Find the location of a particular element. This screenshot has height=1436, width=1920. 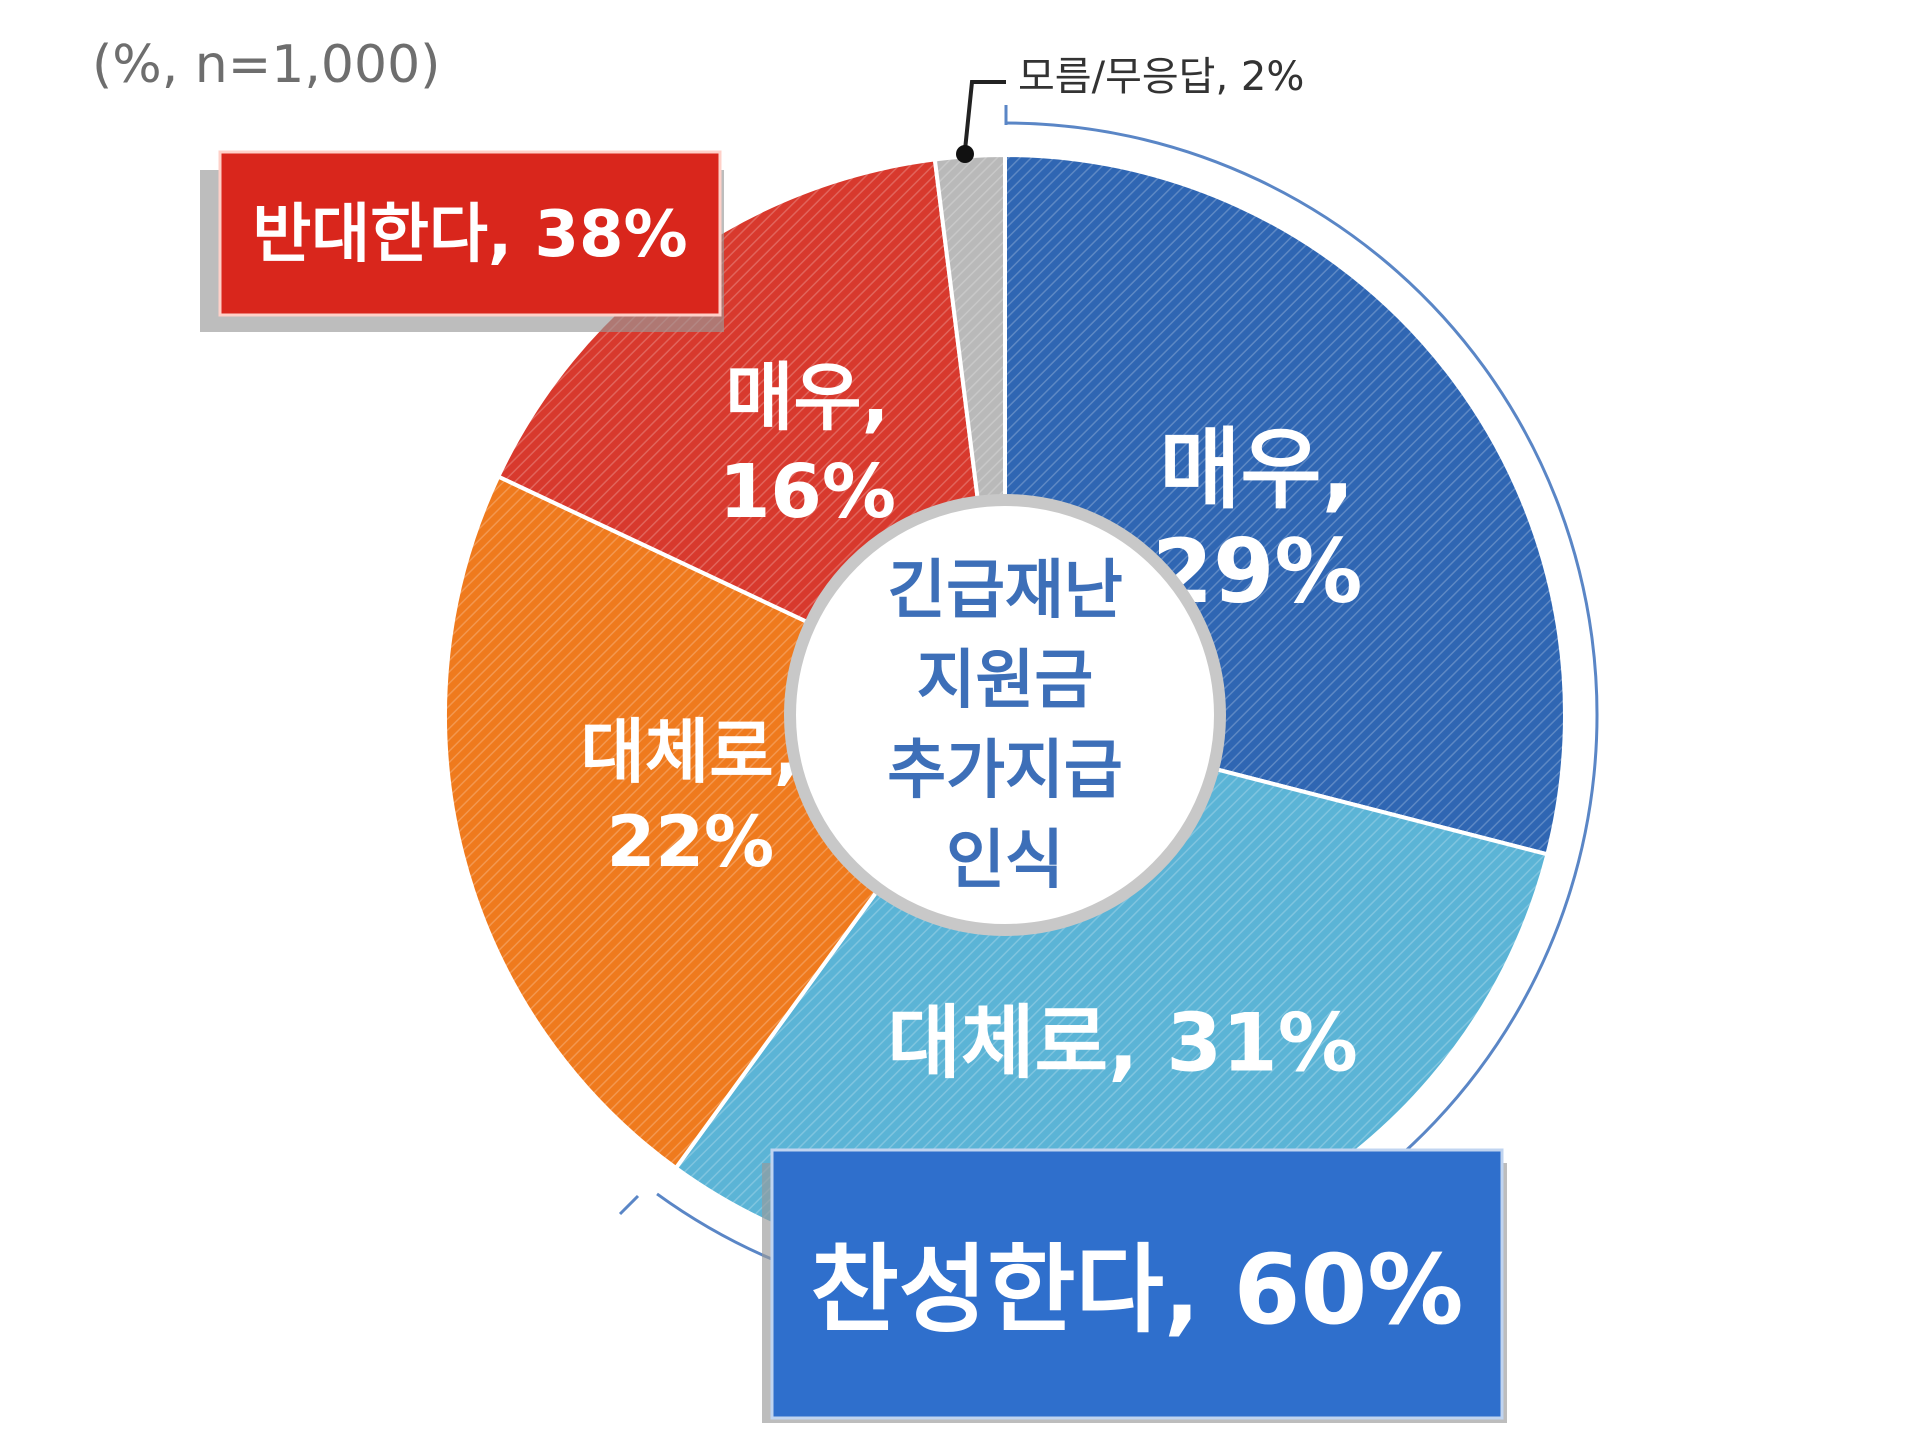

slice-3-label-line-2: 22% is located at coordinates (691, 842).